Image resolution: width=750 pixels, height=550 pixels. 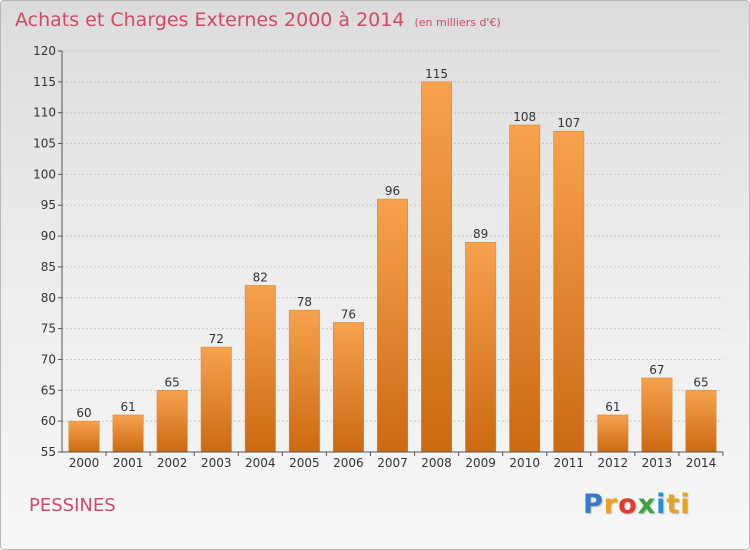 What do you see at coordinates (437, 267) in the screenshot?
I see `bar-2008` at bounding box center [437, 267].